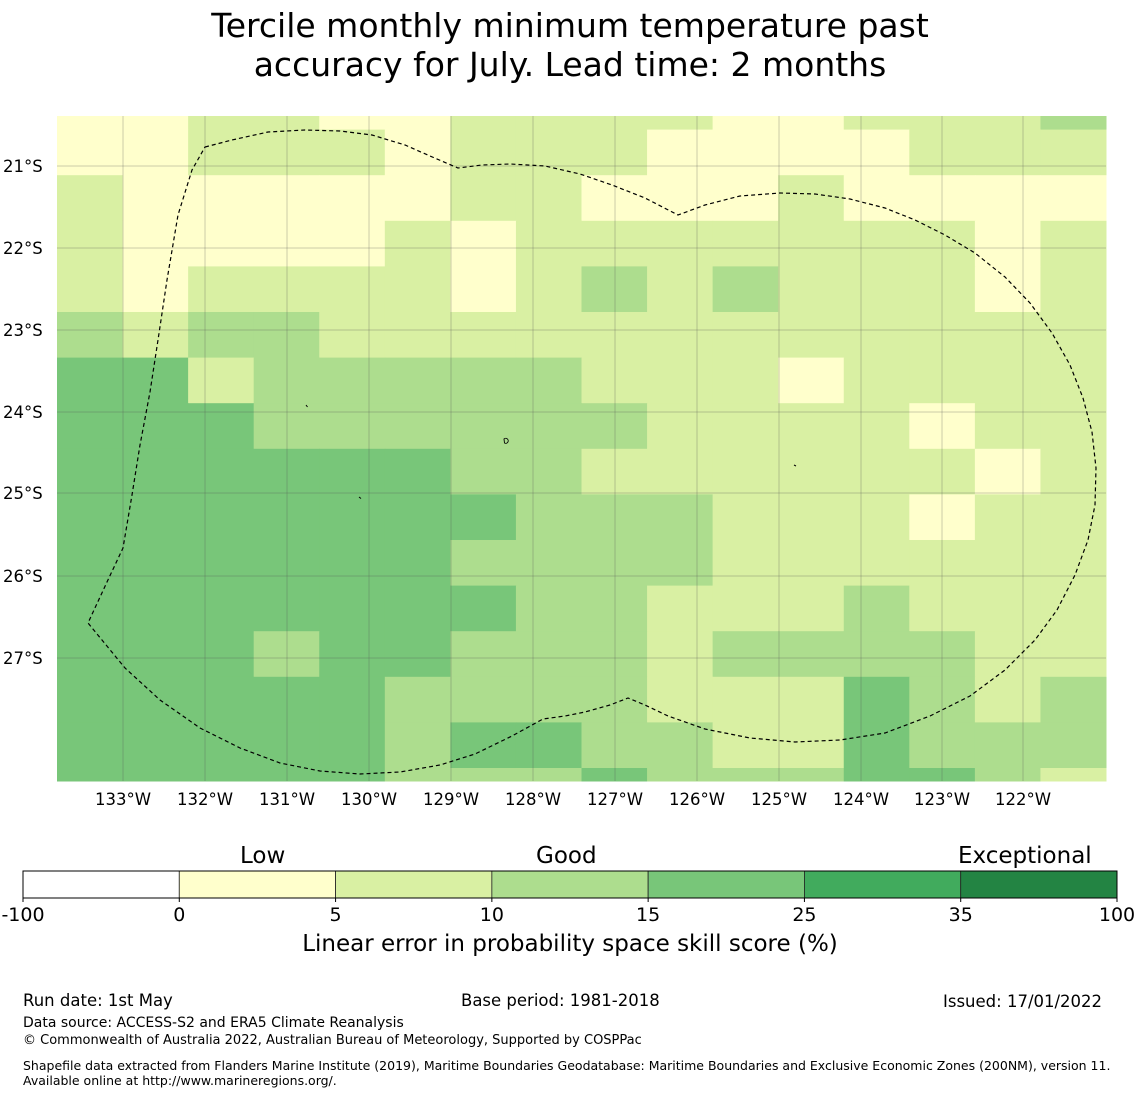  Describe the element at coordinates (306, 406) in the screenshot. I see `island-mark` at that location.